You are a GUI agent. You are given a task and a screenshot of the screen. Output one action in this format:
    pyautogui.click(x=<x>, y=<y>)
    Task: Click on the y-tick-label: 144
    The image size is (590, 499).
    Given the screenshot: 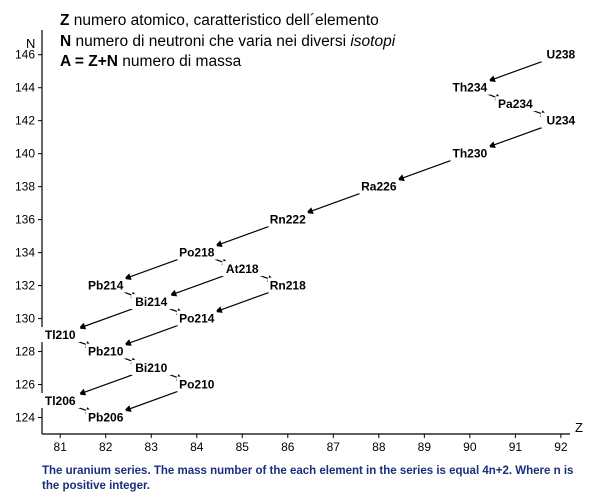 What is the action you would take?
    pyautogui.click(x=25, y=88)
    